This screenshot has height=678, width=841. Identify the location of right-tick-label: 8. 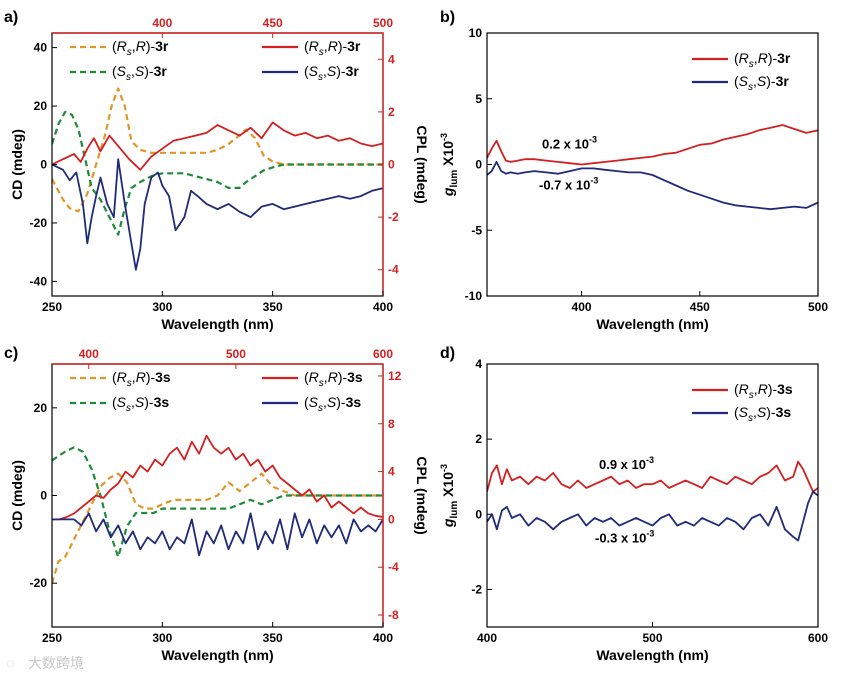
(391, 424).